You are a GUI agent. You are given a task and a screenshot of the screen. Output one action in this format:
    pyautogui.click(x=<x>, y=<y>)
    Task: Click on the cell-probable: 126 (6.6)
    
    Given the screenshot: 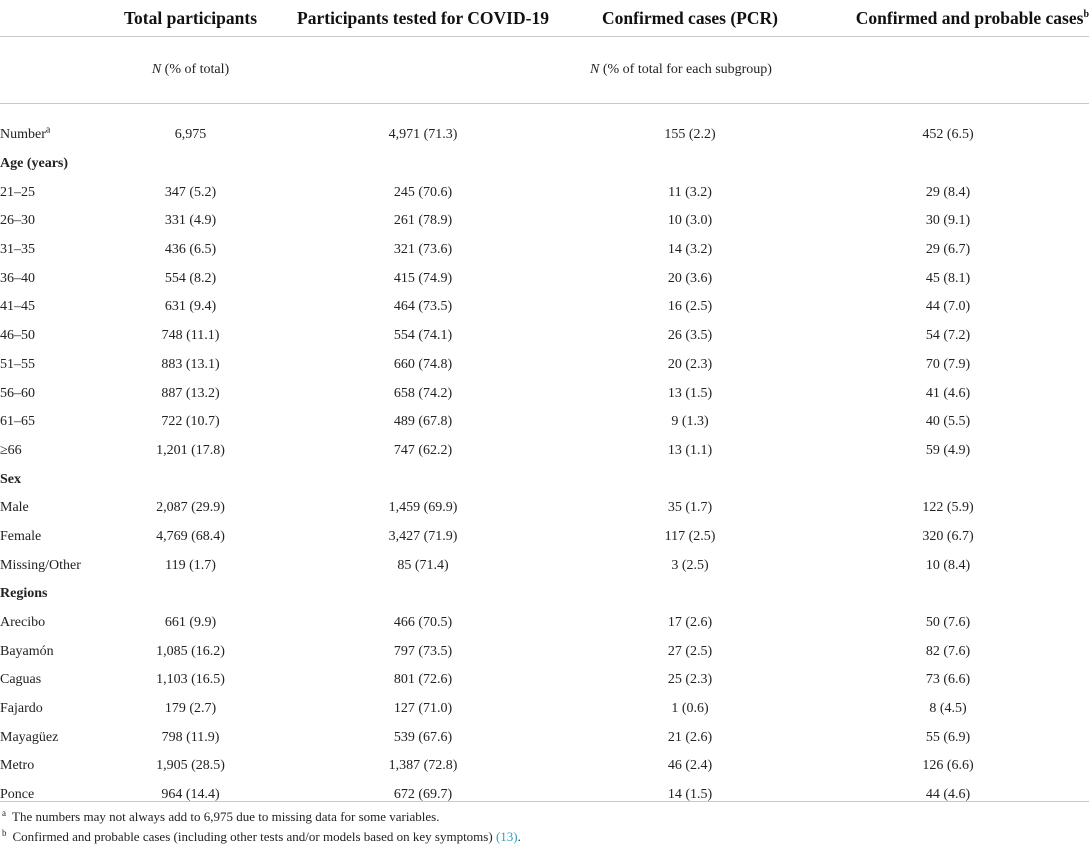 What is the action you would take?
    pyautogui.click(x=948, y=766)
    